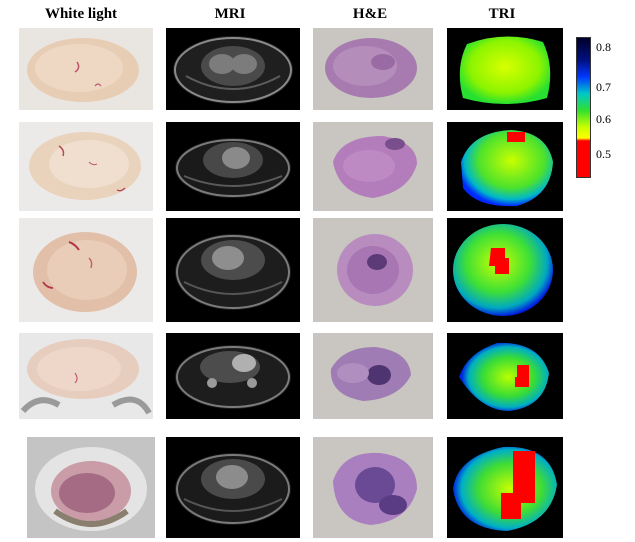  What do you see at coordinates (230, 14) in the screenshot?
I see `header-mri: MRI` at bounding box center [230, 14].